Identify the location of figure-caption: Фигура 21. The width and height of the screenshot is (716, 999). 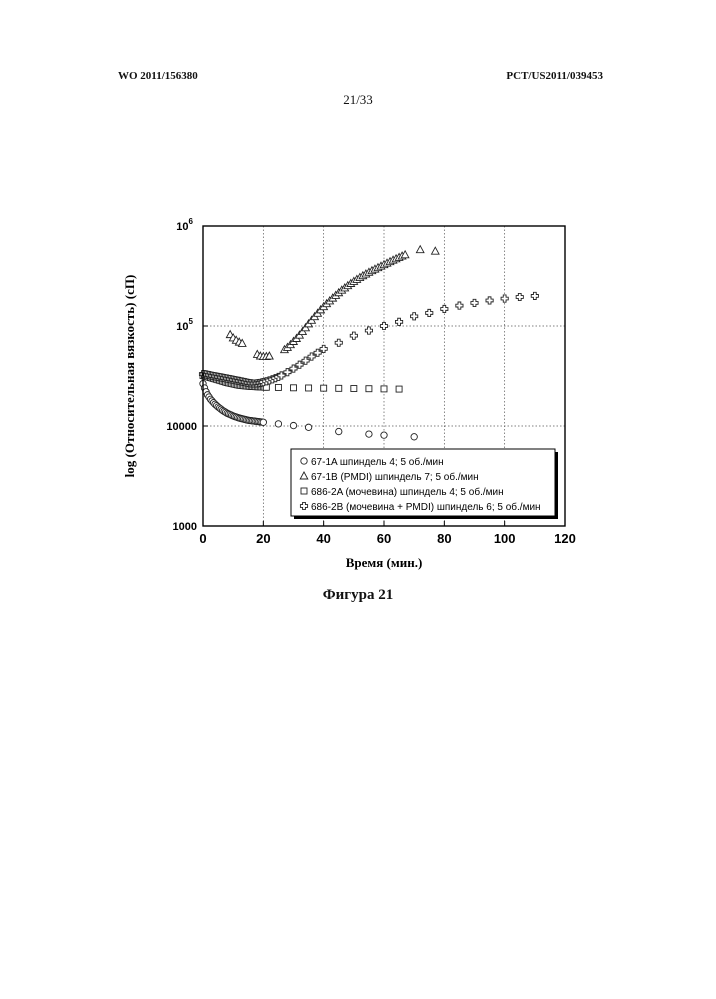
(358, 595).